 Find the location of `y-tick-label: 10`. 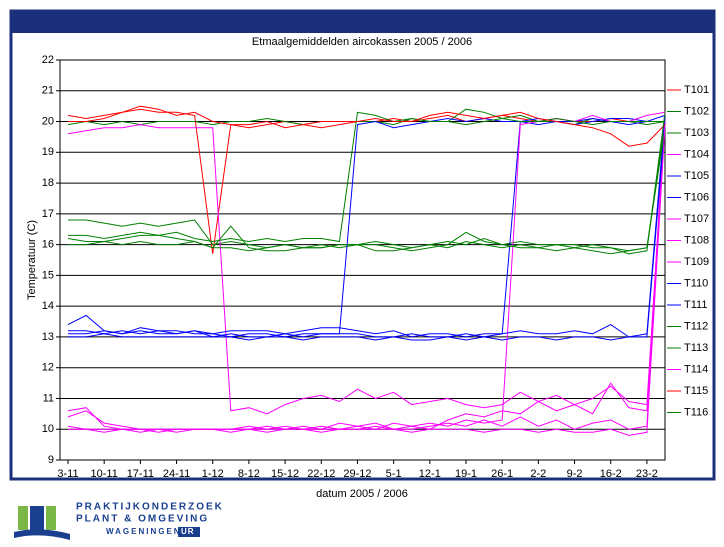

y-tick-label: 10 is located at coordinates (48, 429).